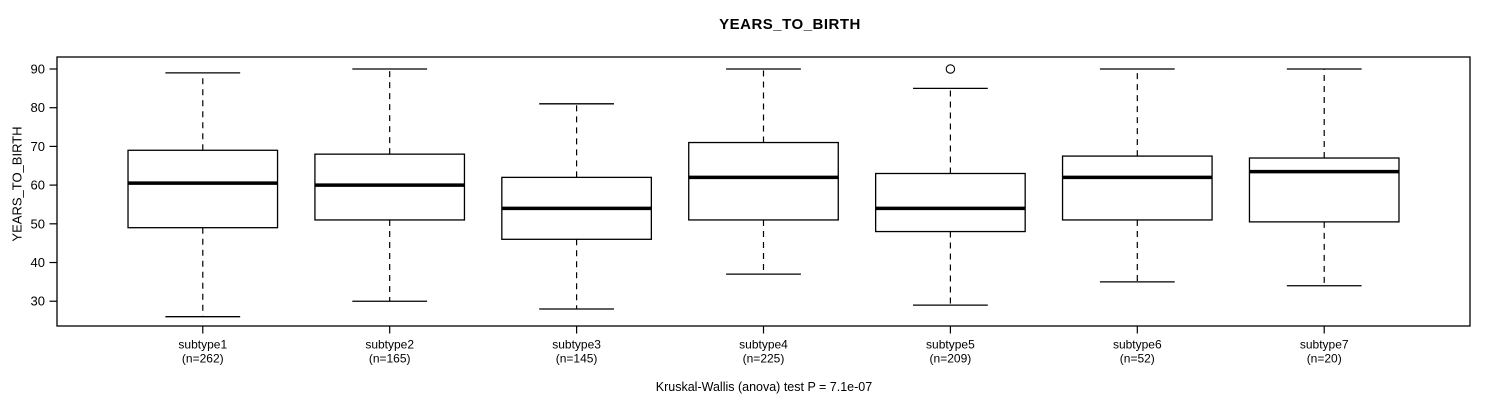 The height and width of the screenshot is (400, 1500). What do you see at coordinates (763, 181) in the screenshot?
I see `iqr-box-subtype4` at bounding box center [763, 181].